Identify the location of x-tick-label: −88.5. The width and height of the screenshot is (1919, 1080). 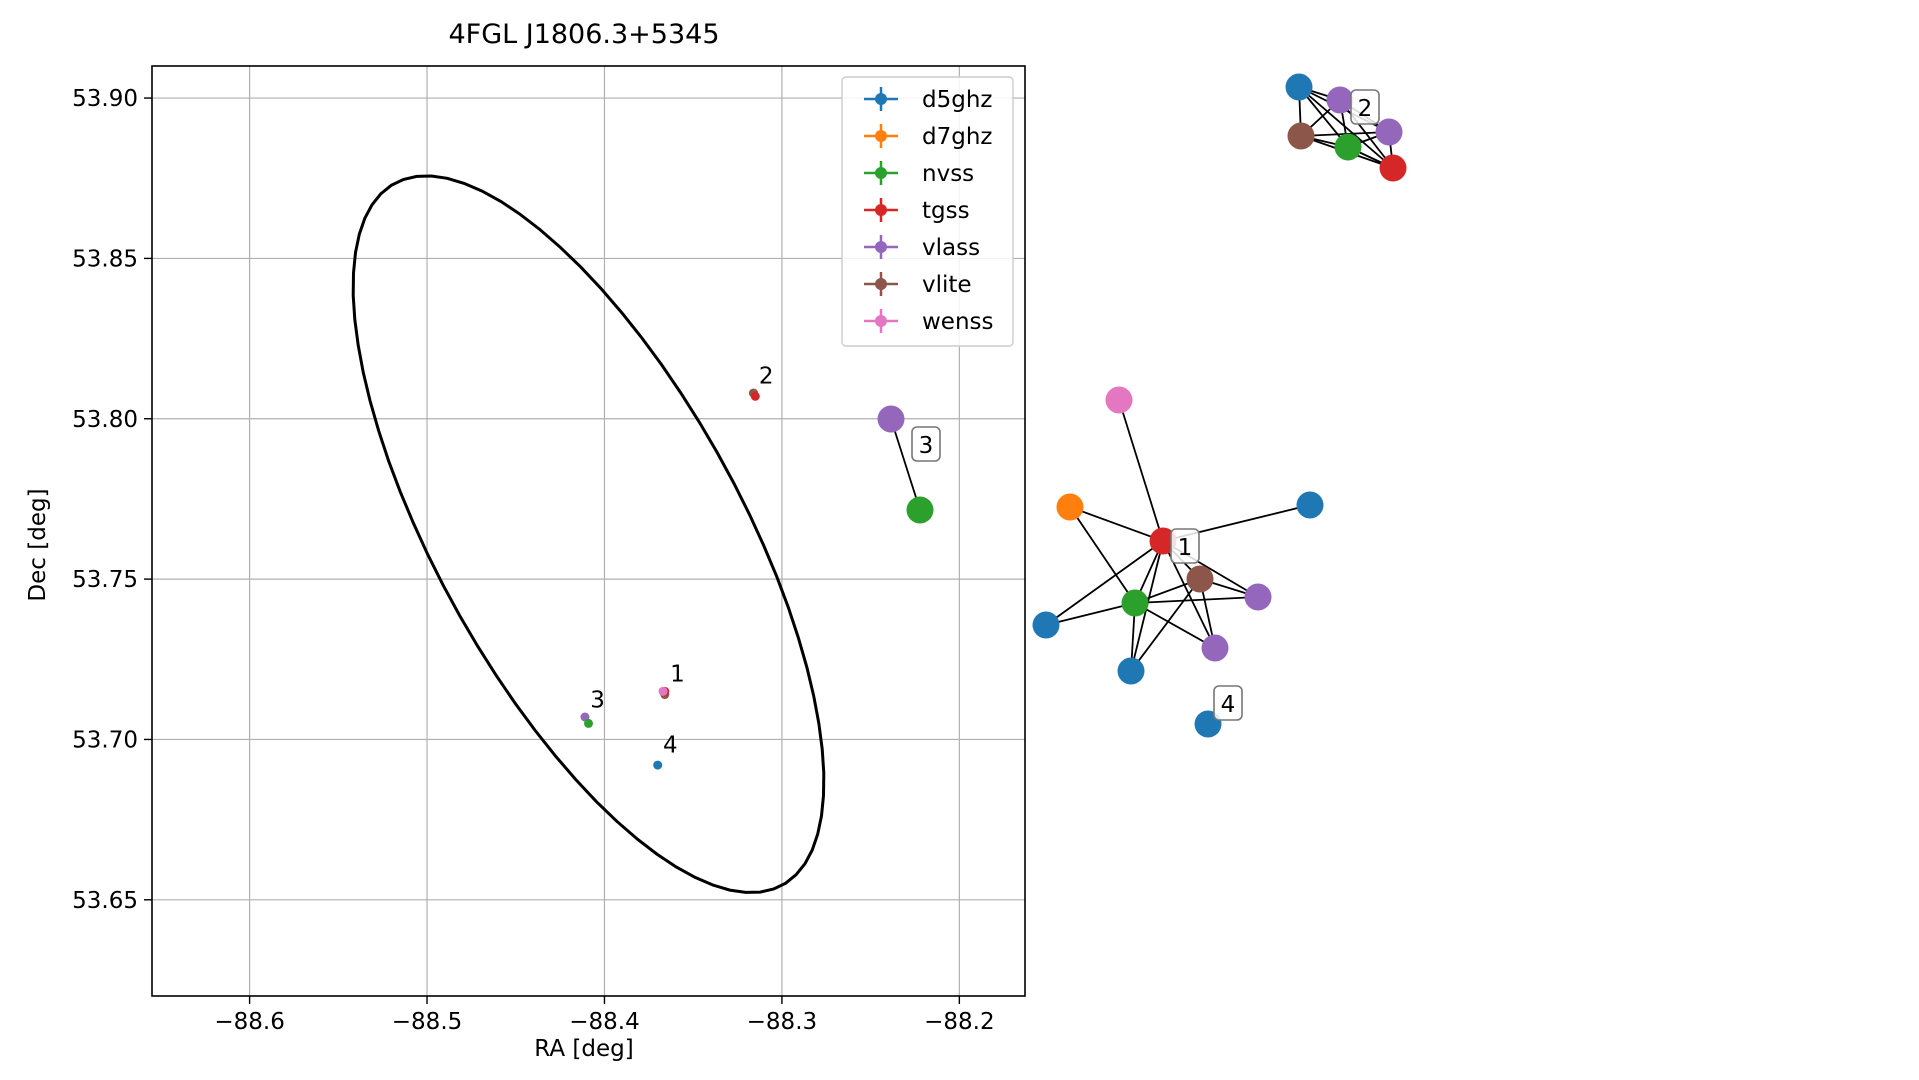
(427, 1022).